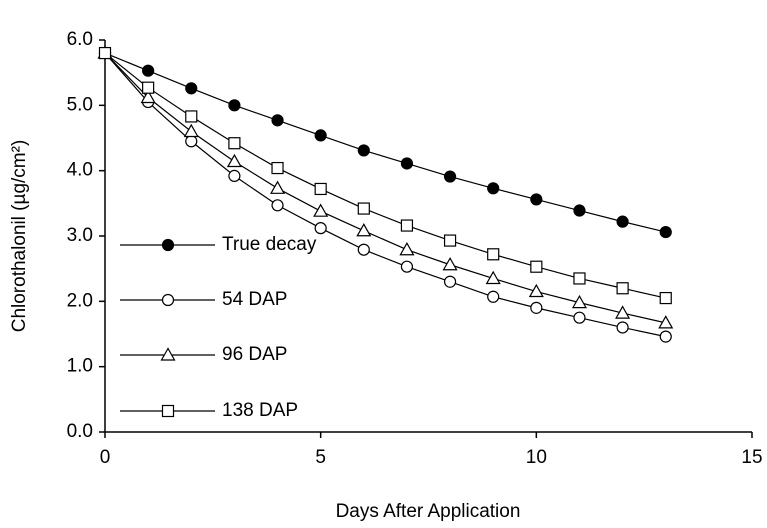 This screenshot has height=528, width=767. Describe the element at coordinates (254, 354) in the screenshot. I see `legend-label: 96 DAP` at that location.